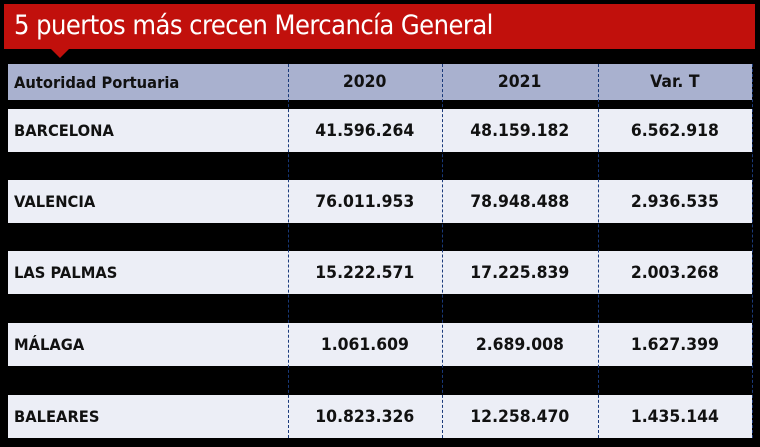 This screenshot has width=760, height=447. I want to click on value-2020-text: 1.061.609, so click(365, 344).